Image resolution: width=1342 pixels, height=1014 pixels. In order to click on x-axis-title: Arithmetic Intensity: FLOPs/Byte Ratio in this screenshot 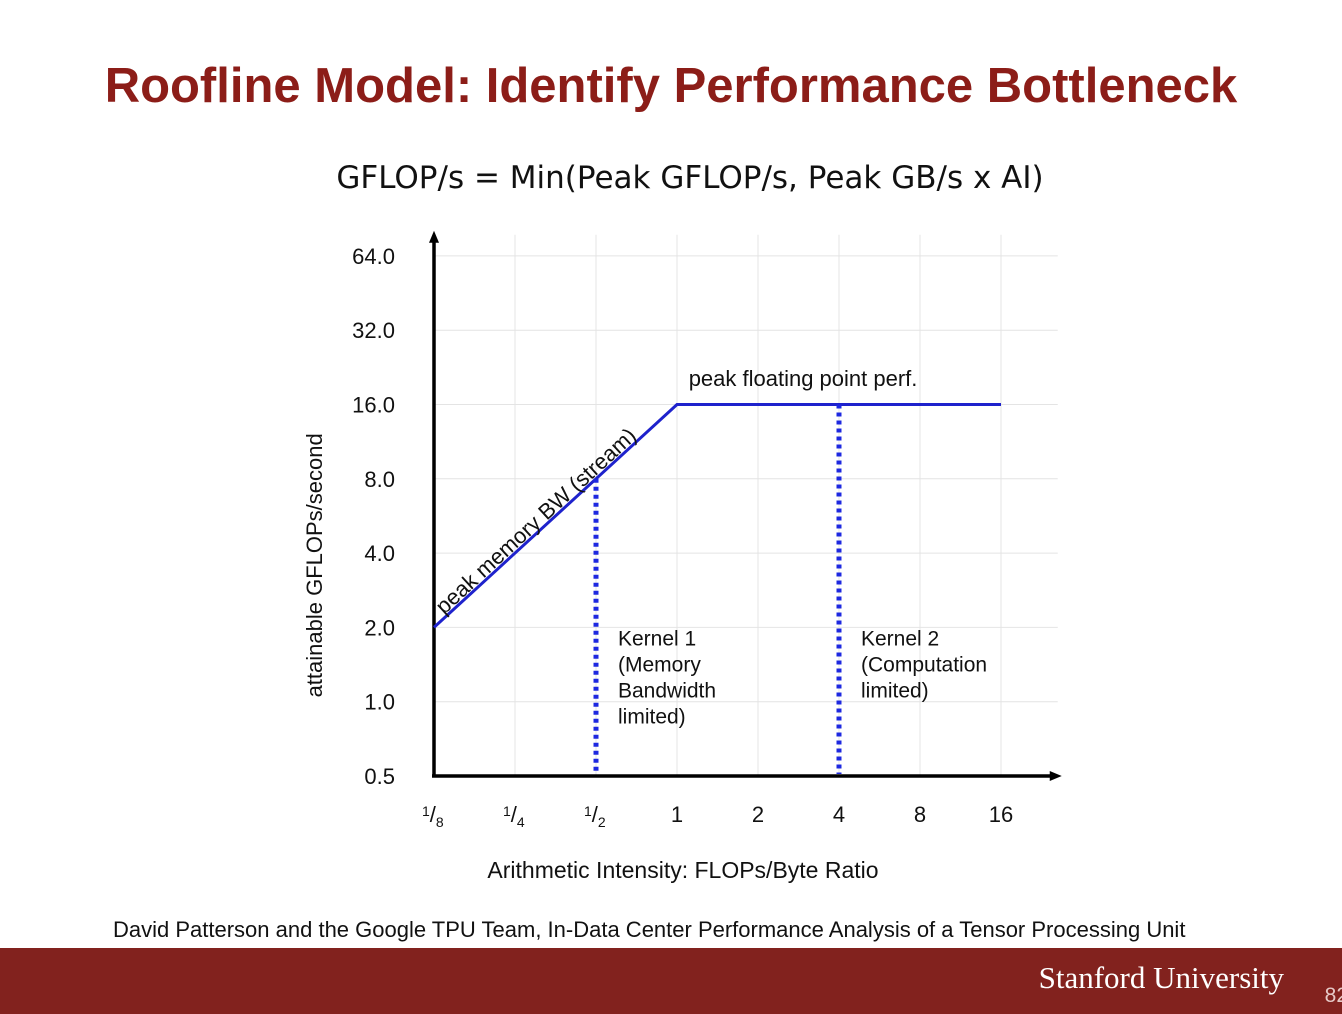, I will do `click(682, 870)`.